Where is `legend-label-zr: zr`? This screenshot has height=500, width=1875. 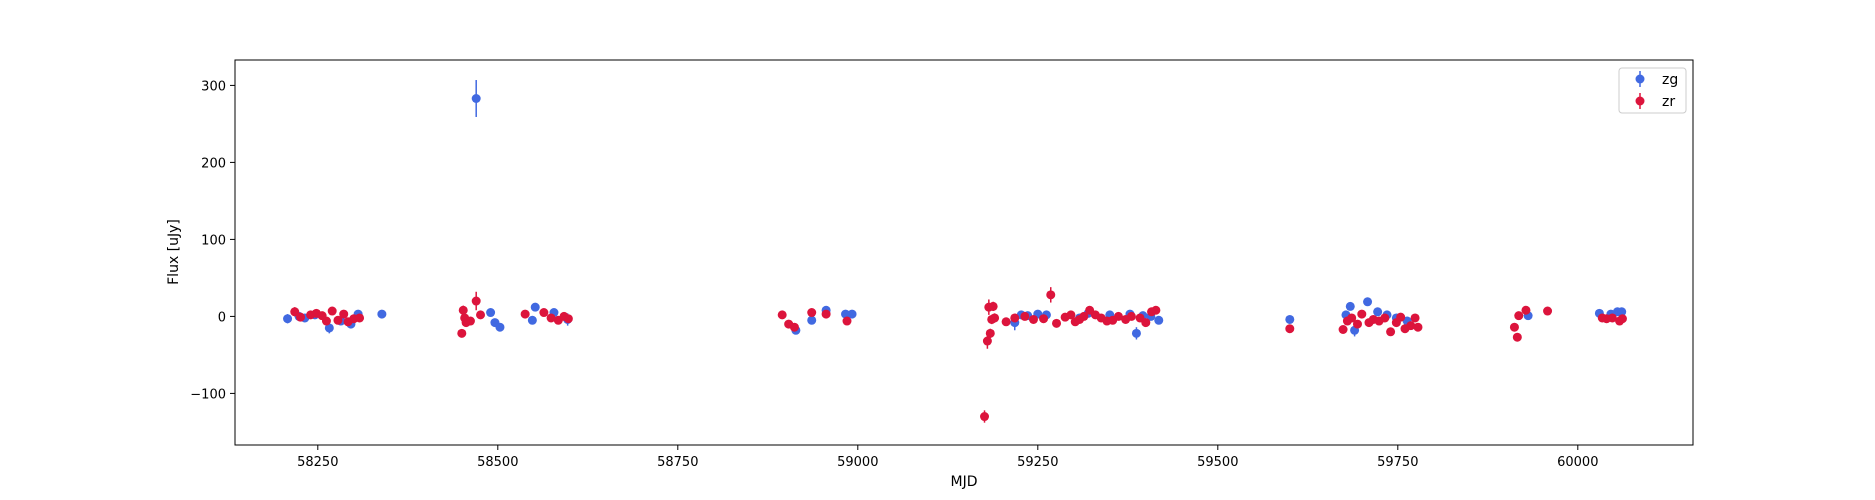
legend-label-zr: zr is located at coordinates (1668, 102).